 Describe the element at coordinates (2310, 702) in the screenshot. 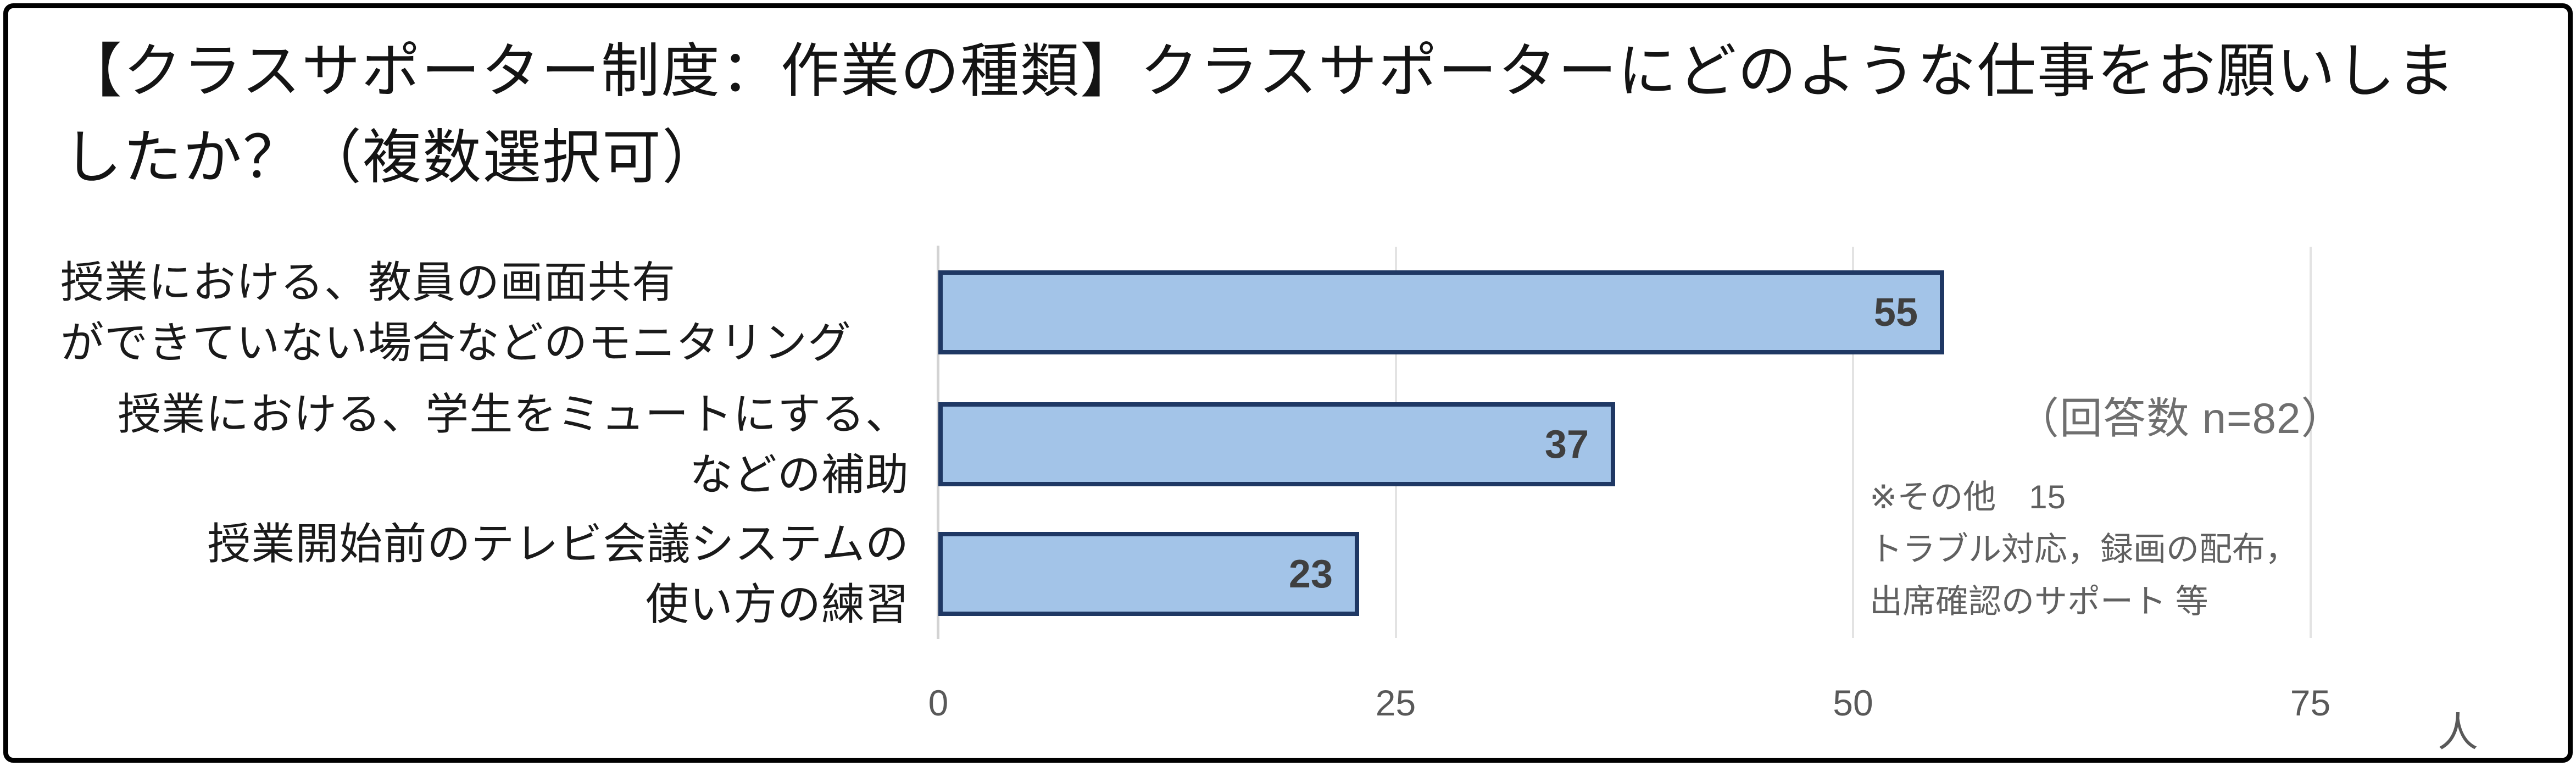

I see `x-axis-tick-75: 75` at that location.